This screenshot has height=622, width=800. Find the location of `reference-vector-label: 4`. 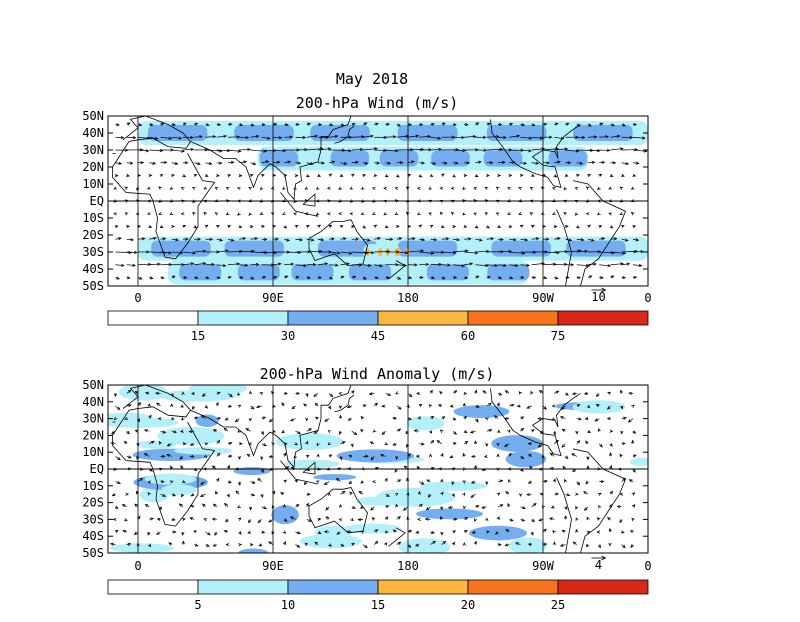

reference-vector-label: 4 is located at coordinates (598, 565).